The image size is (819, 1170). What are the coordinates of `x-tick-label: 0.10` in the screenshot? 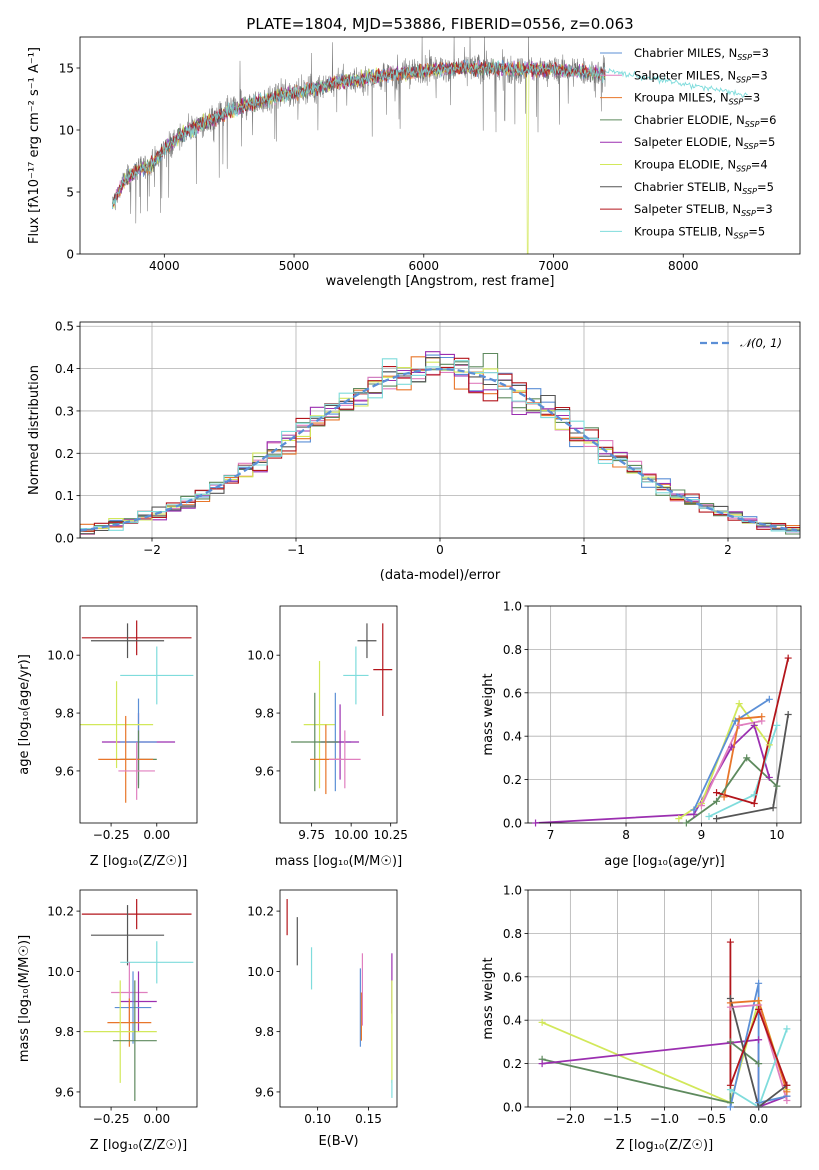 It's located at (317, 1119).